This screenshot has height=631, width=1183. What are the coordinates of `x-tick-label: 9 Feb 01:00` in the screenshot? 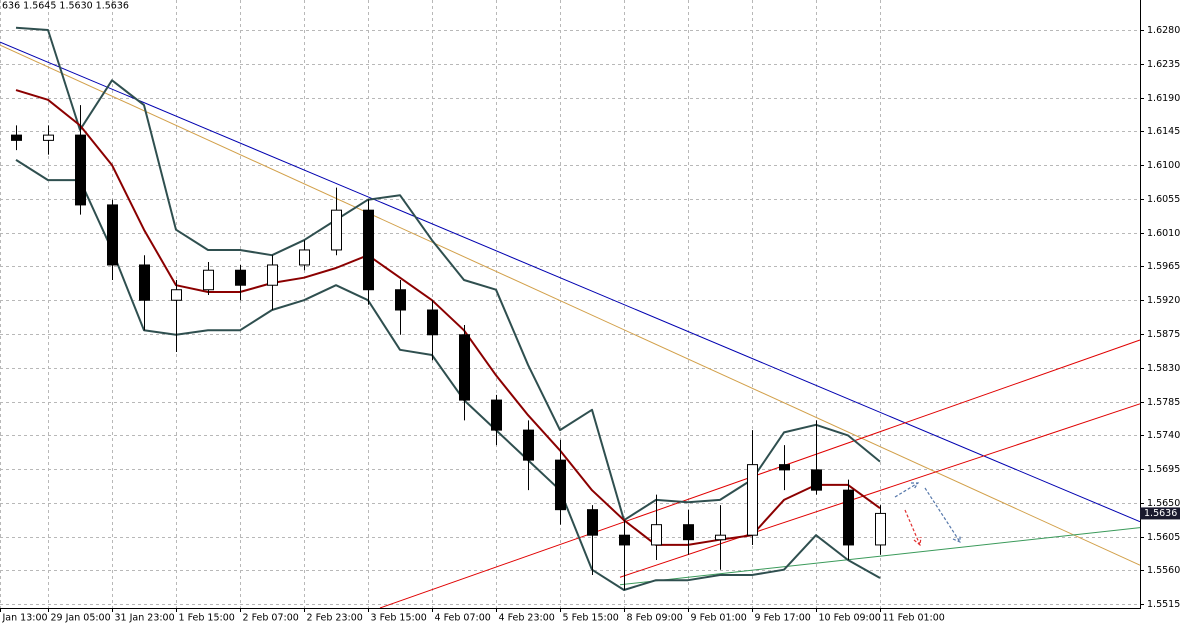 It's located at (719, 618).